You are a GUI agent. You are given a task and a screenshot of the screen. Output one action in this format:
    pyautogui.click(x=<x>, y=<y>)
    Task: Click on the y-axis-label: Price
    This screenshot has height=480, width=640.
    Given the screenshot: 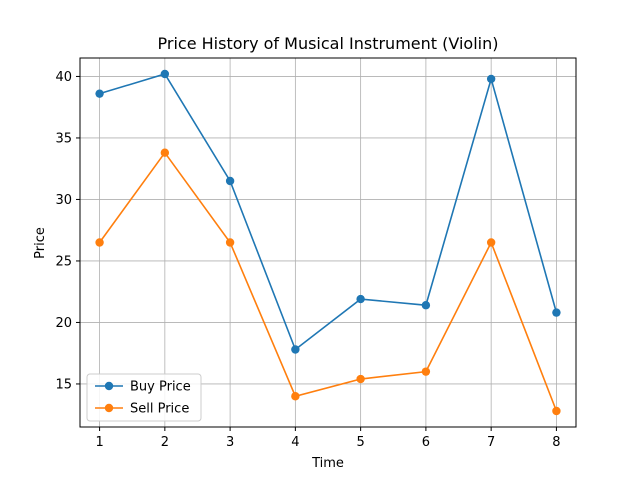 What is the action you would take?
    pyautogui.click(x=40, y=243)
    